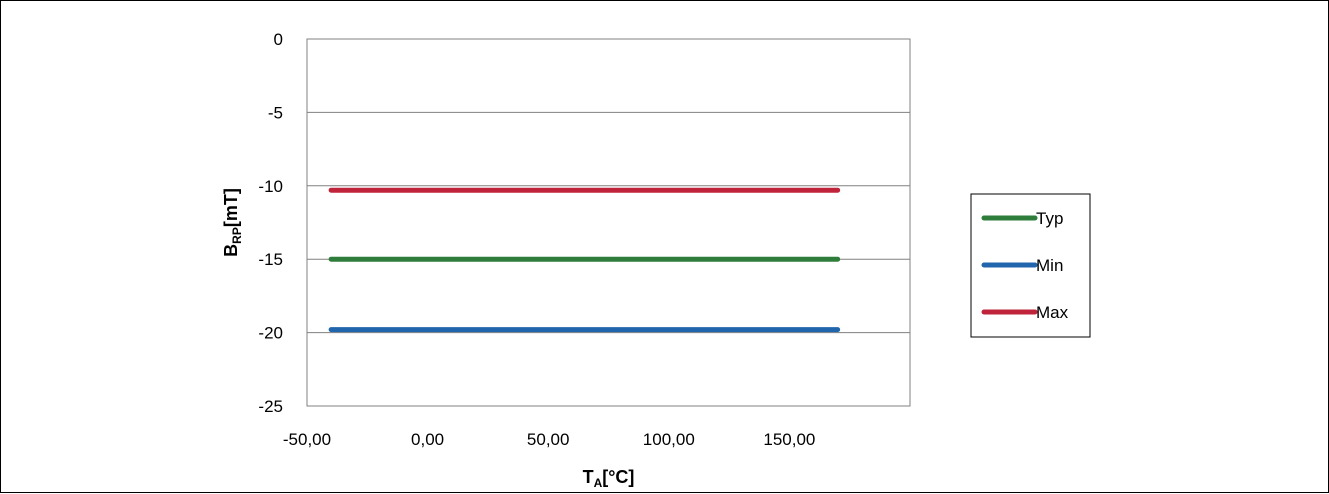  I want to click on y-axis-ticks: 0 -5 -10 -15 -20 -25, so click(270, 223).